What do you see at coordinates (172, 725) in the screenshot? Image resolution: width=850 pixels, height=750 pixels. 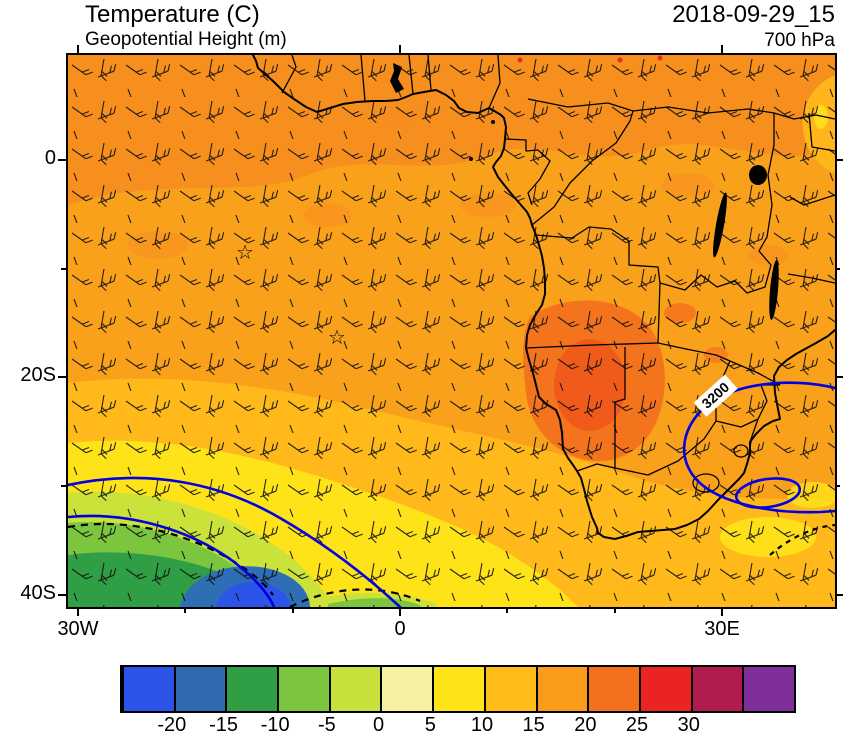 I see `colorbar-label: -20` at bounding box center [172, 725].